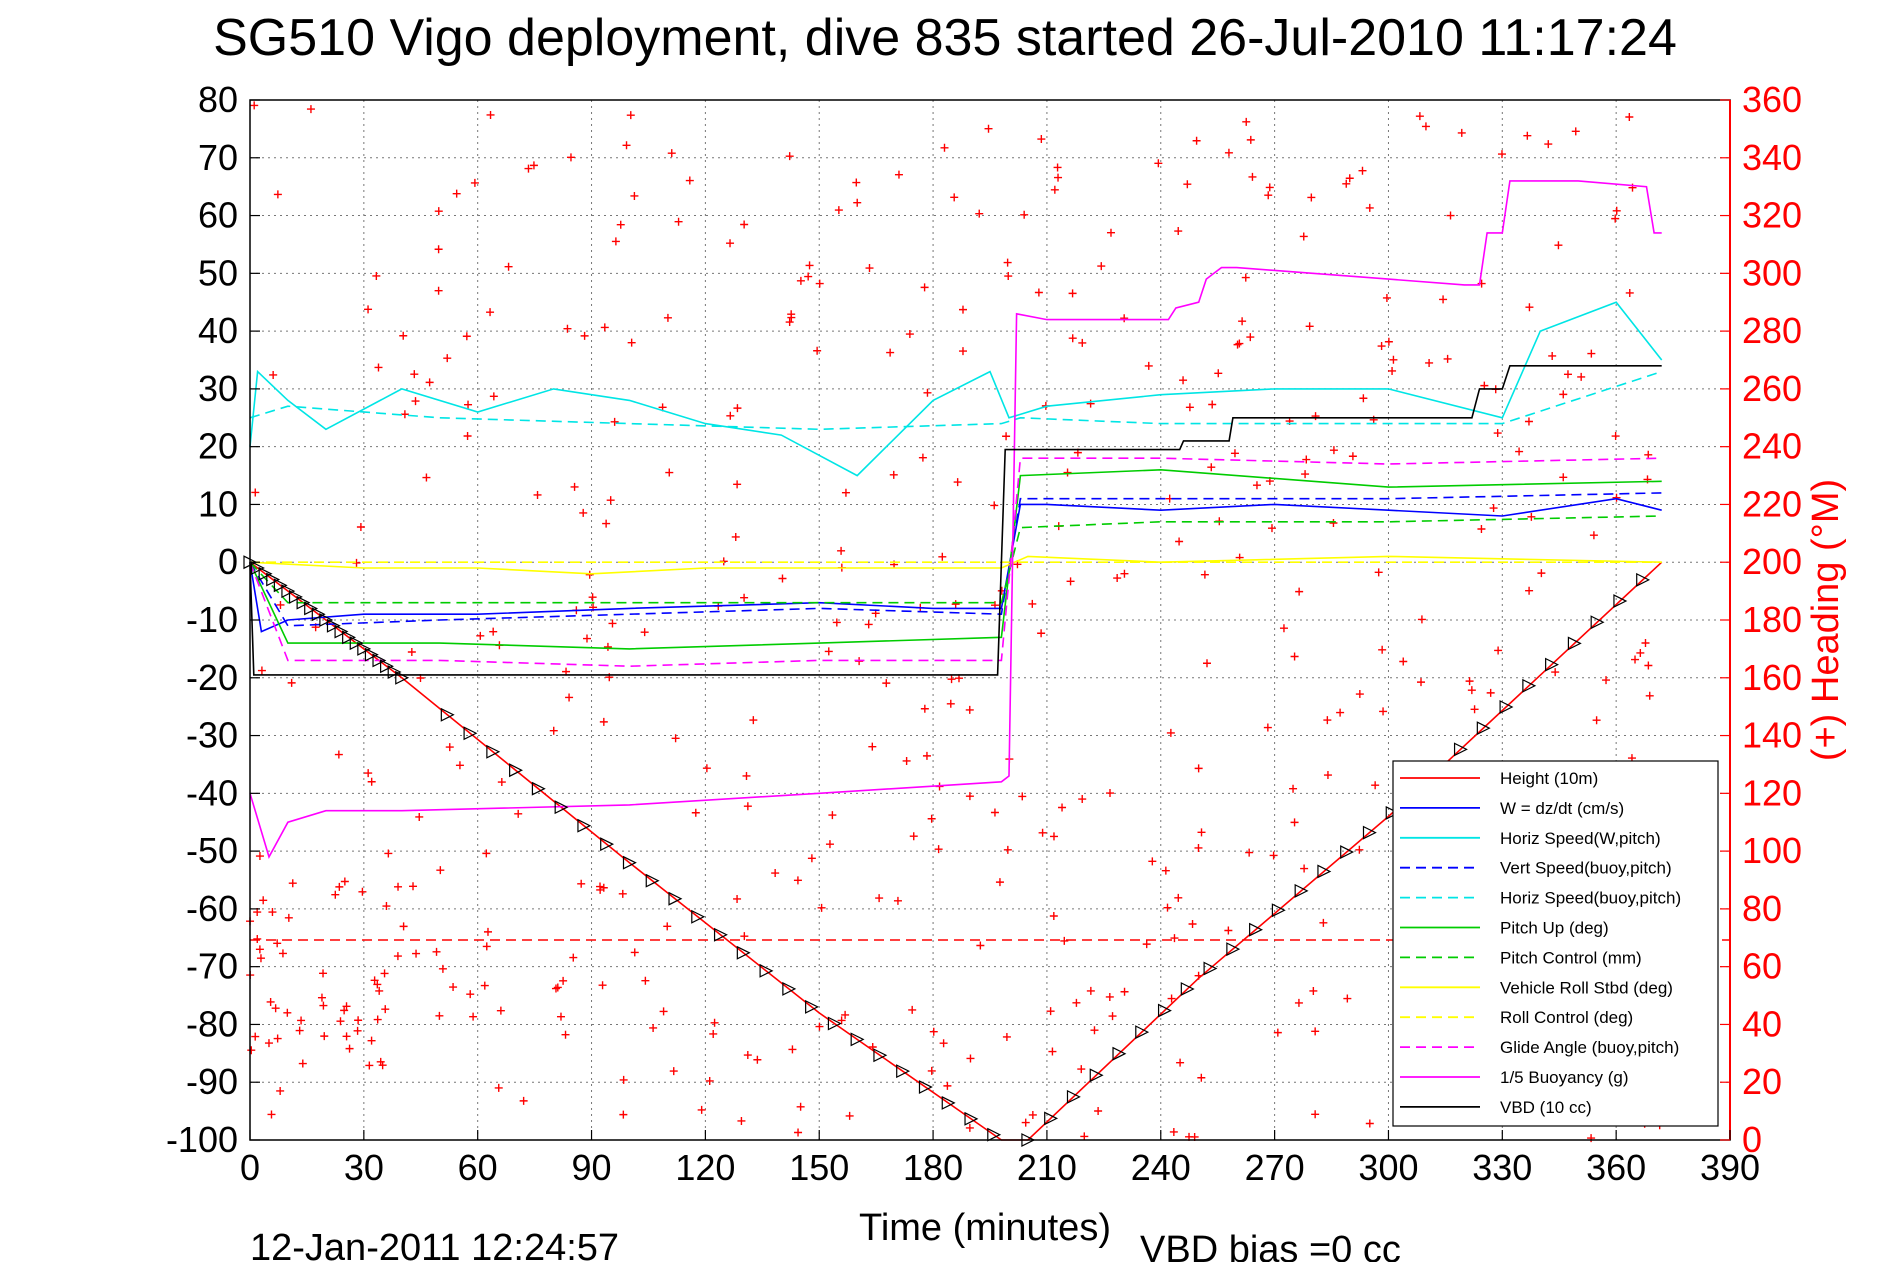  I want to click on y-tick-label: 80, so click(218, 99).